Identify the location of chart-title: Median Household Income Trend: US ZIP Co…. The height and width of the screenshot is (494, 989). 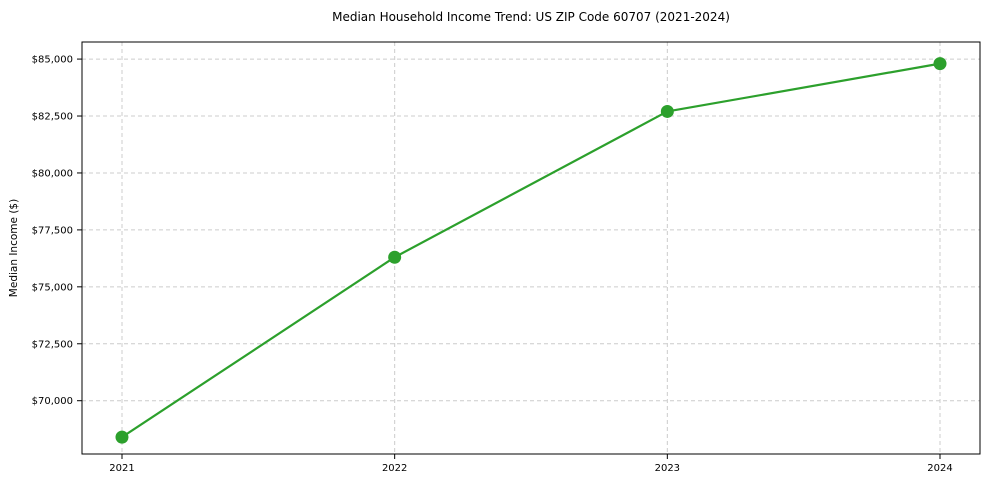
(531, 17).